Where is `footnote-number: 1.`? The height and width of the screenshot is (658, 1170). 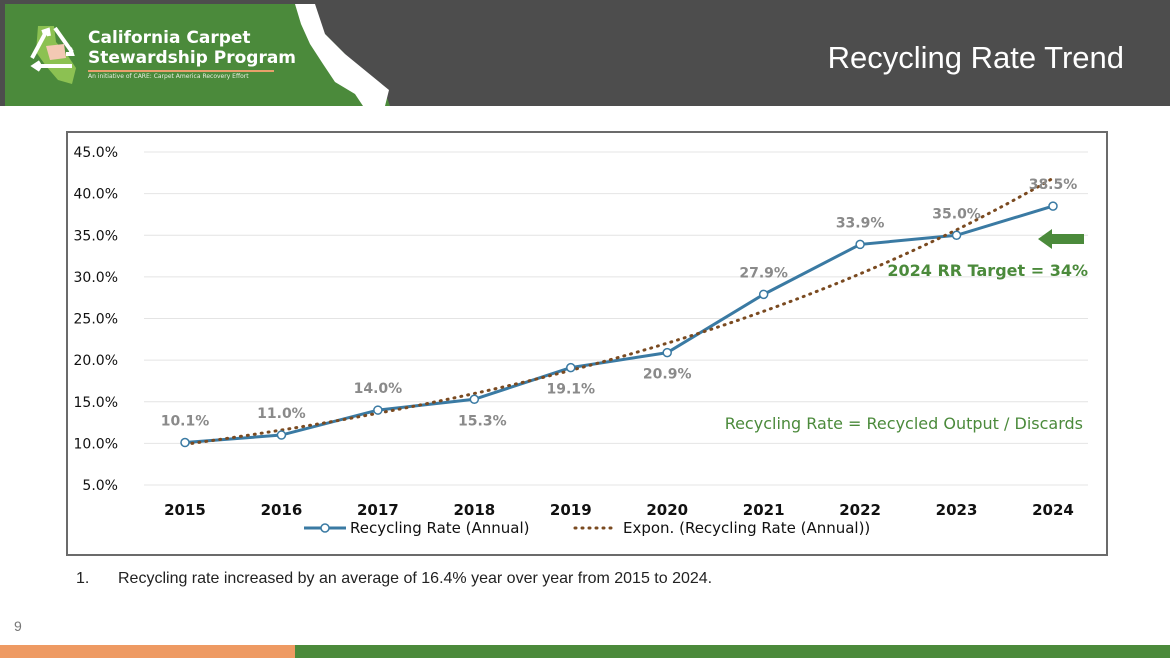
footnote-number: 1. is located at coordinates (83, 578).